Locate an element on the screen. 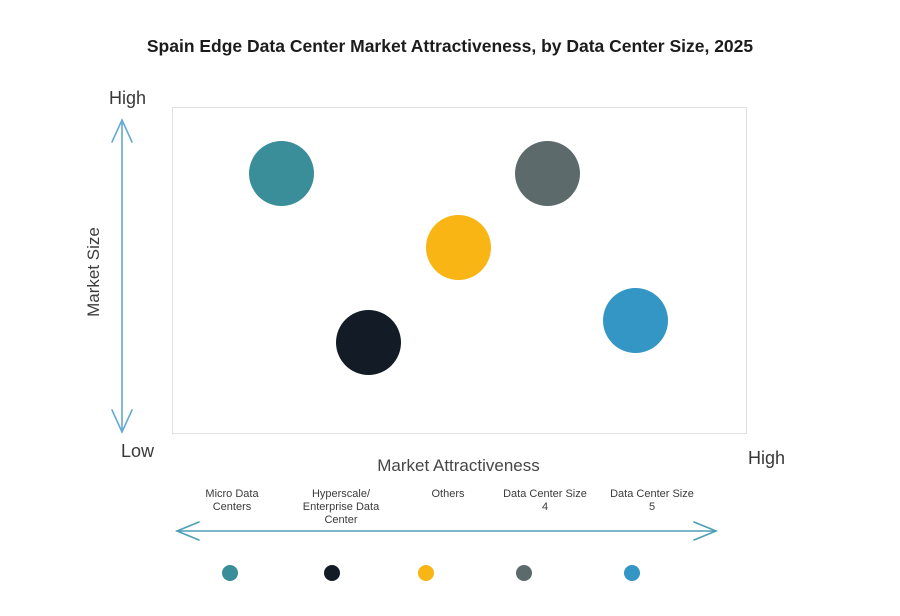 The image size is (900, 616). legend-dot-hyperscale-enterprise-data-center is located at coordinates (332, 573).